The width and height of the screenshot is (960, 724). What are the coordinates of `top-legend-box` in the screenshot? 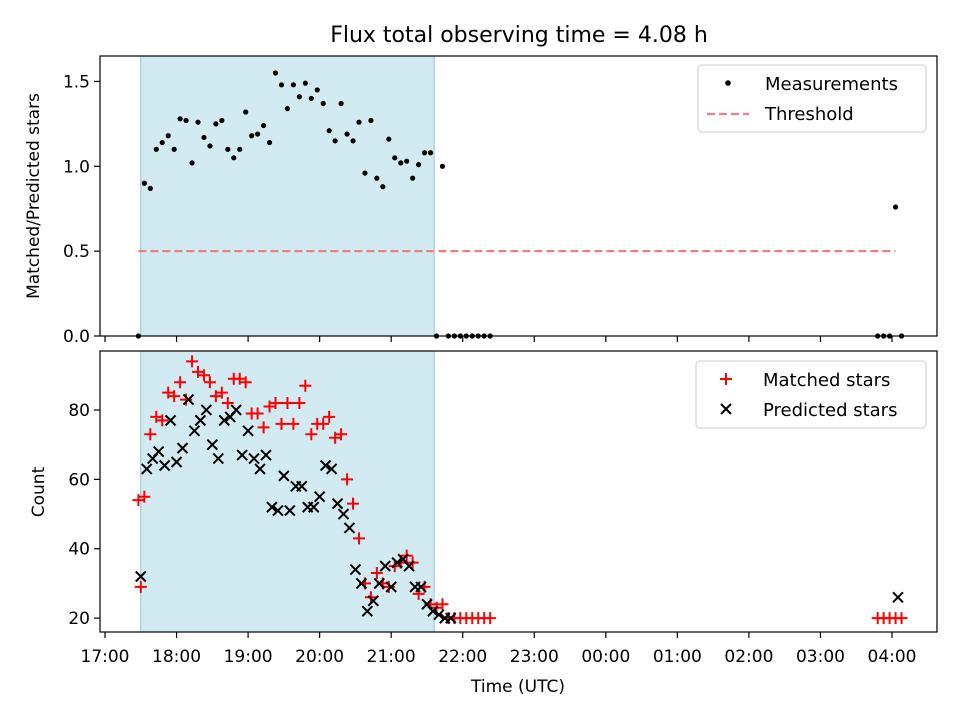 It's located at (812, 98).